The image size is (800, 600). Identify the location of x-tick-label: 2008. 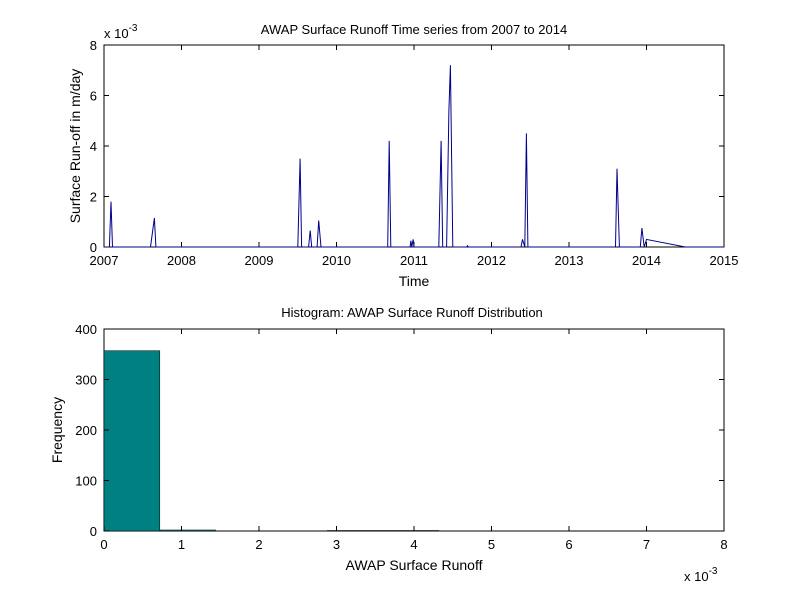
(181, 260).